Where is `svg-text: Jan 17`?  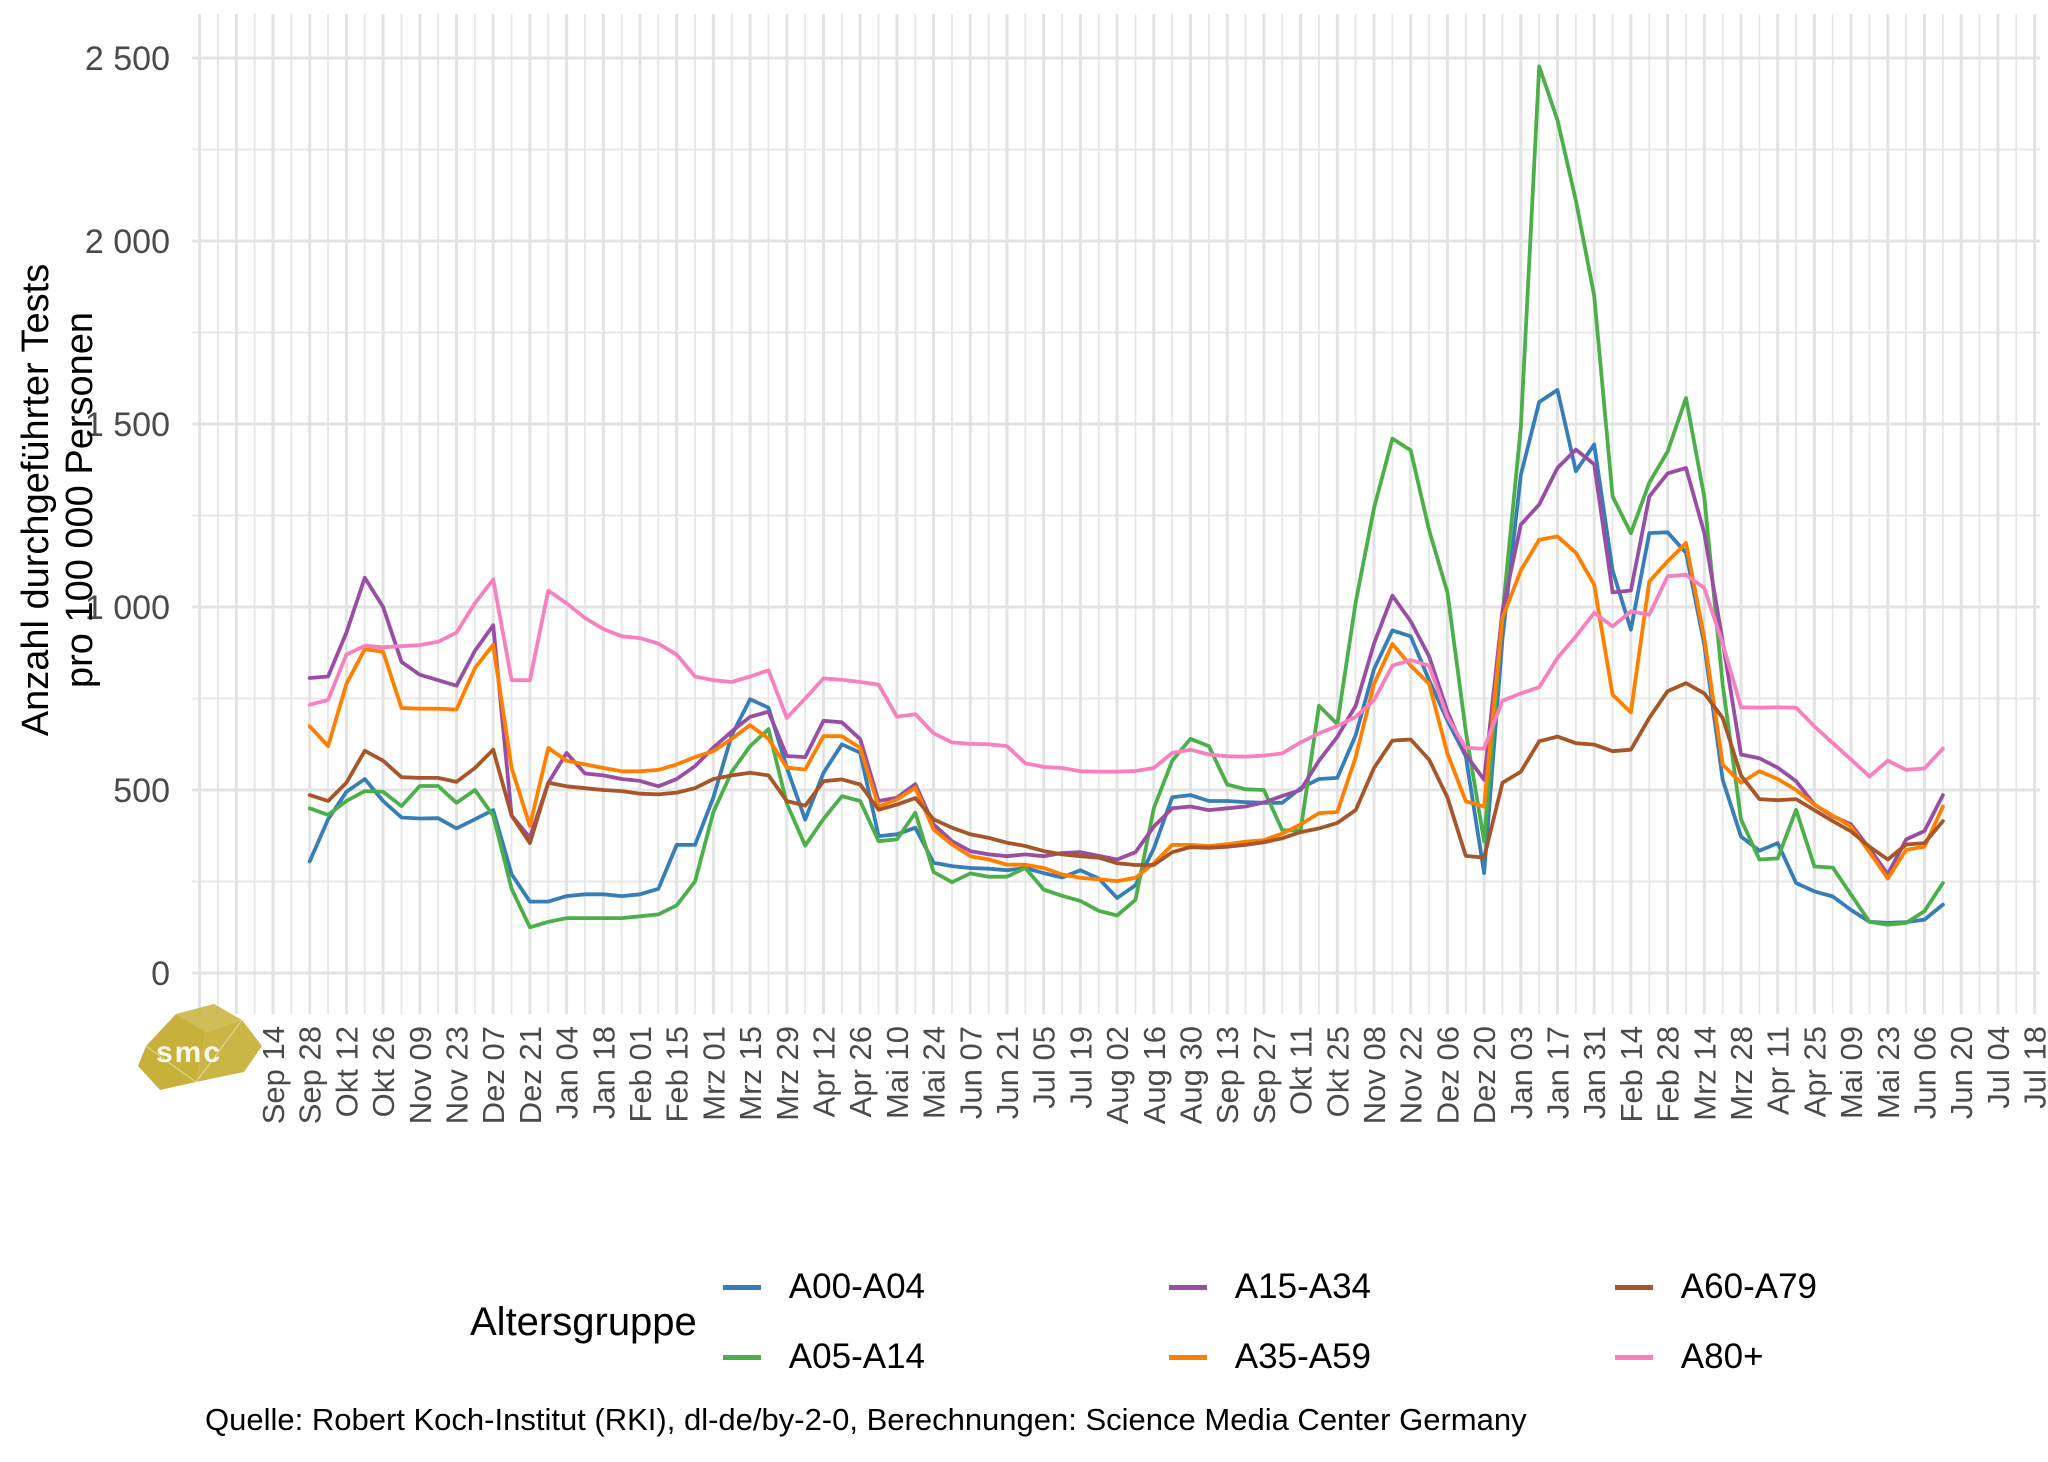 svg-text: Jan 17 is located at coordinates (1558, 1072).